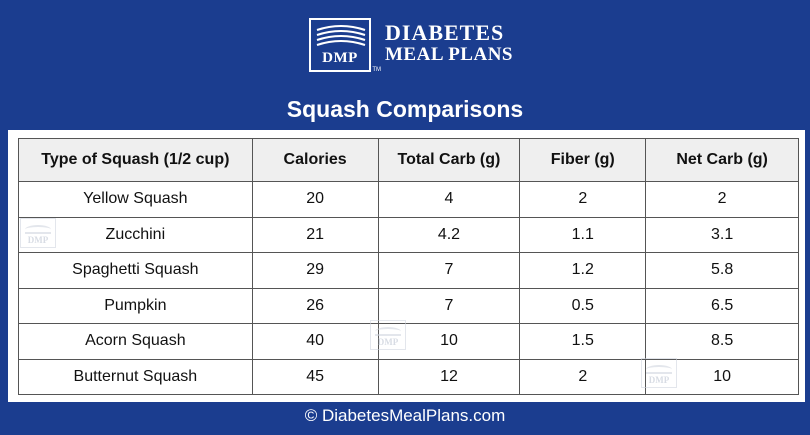 This screenshot has height=435, width=810. What do you see at coordinates (341, 35) in the screenshot?
I see `wave-icon` at bounding box center [341, 35].